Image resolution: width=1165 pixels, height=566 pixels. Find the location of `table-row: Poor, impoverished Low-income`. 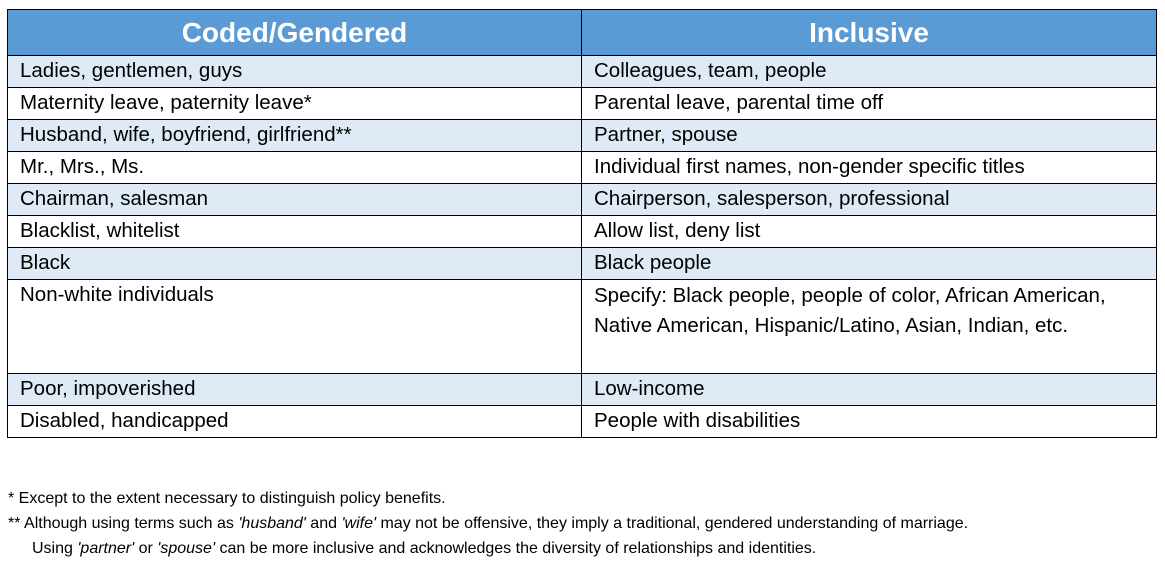

table-row: Poor, impoverished Low-income is located at coordinates (582, 389).